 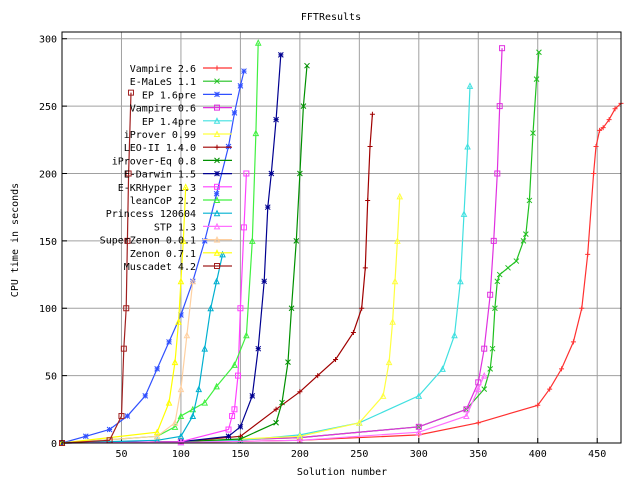 I want to click on x-tick-label: 400, so click(x=538, y=454).